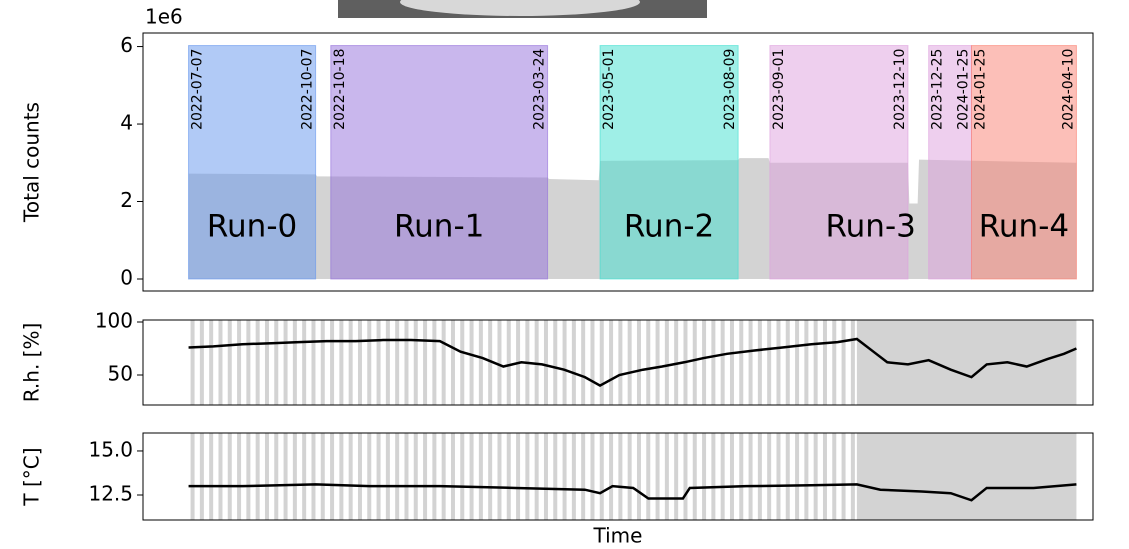 This screenshot has height=549, width=1129. I want to click on y-offset-label: 1e6, so click(164, 17).